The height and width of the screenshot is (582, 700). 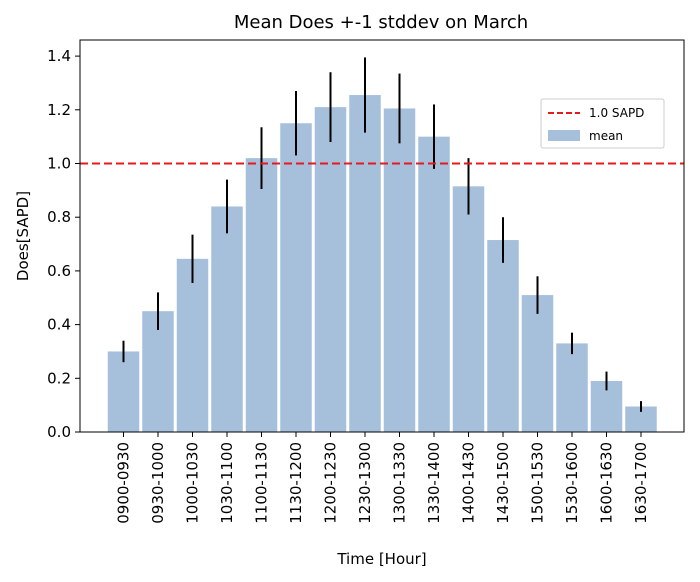 I want to click on y-tick-label: 0.4, so click(x=59, y=325).